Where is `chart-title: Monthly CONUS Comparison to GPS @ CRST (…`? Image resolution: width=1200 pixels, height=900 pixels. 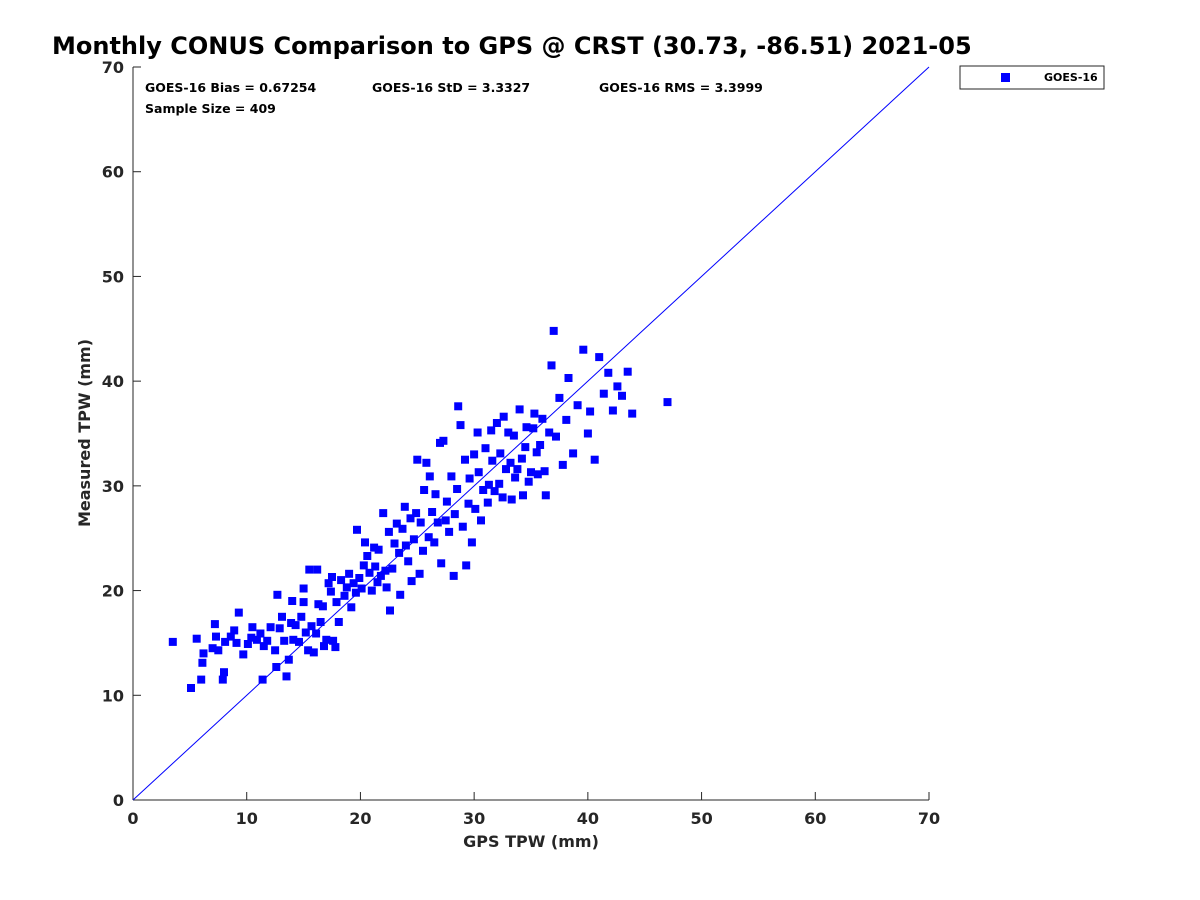
chart-title: Monthly CONUS Comparison to GPS @ CRST (… is located at coordinates (512, 46).